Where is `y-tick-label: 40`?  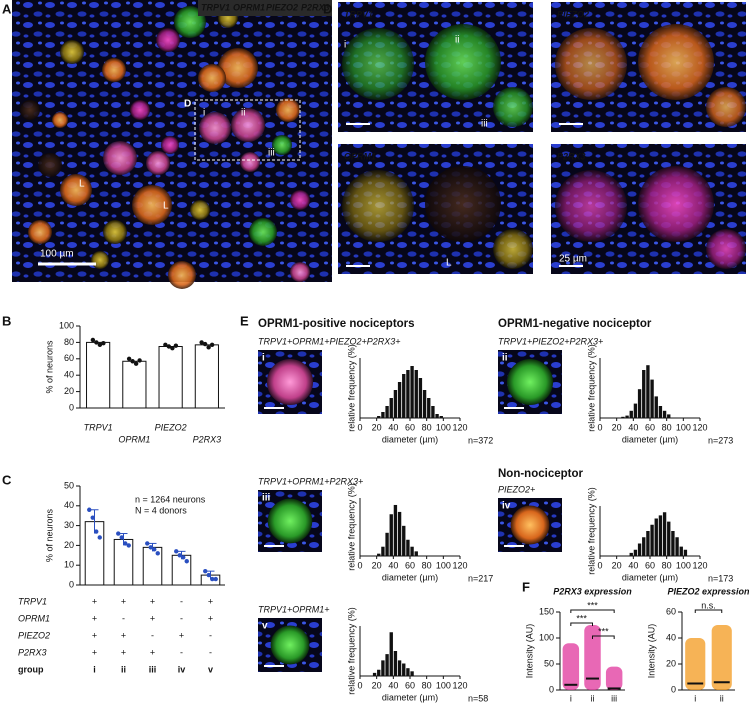 y-tick-label: 40 is located at coordinates (69, 505).